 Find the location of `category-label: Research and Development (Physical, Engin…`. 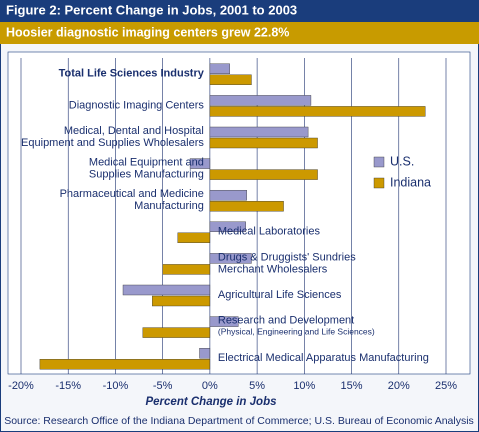

category-label: Research and Development (Physical, Engin… is located at coordinates (296, 326).